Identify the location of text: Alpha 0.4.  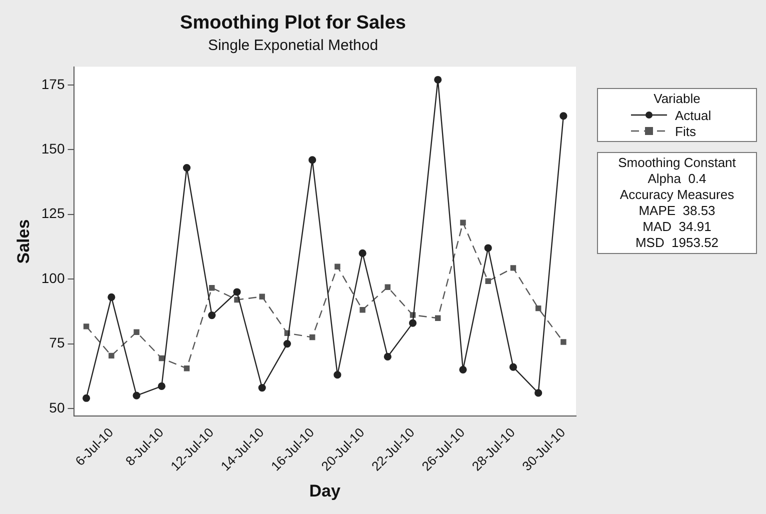
(677, 179).